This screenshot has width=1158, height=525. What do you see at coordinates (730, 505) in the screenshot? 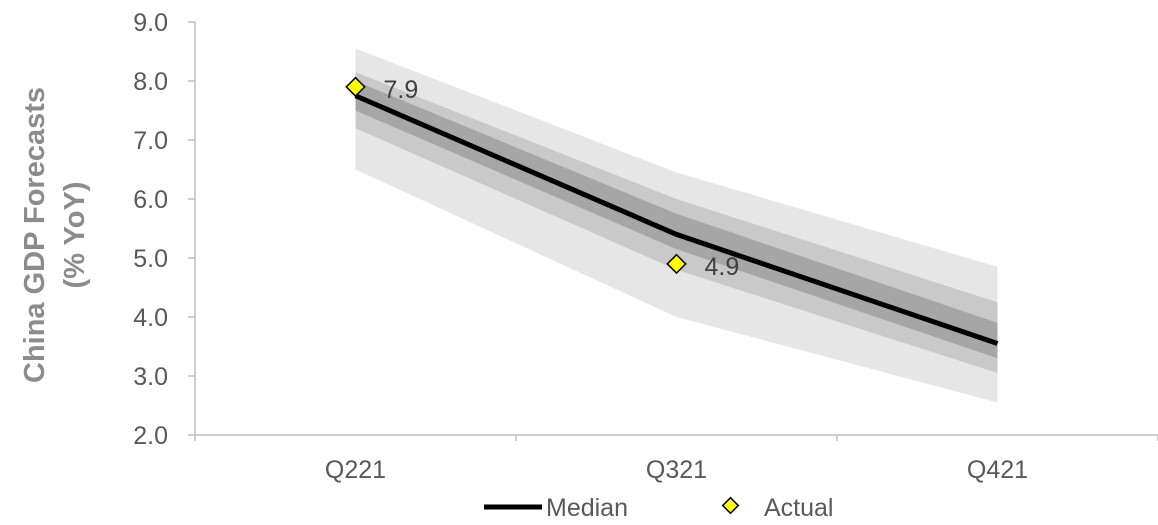
I see `legend-actual-swatch` at bounding box center [730, 505].